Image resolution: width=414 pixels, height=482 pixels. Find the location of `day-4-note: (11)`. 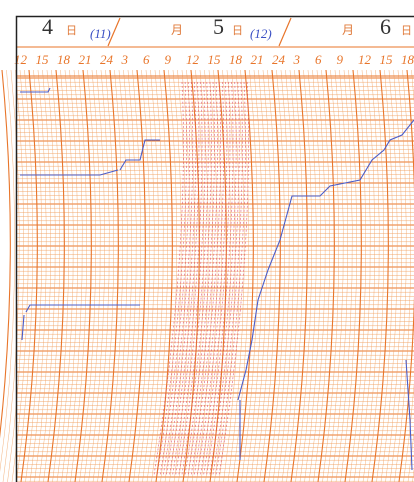

day-4-note: (11) is located at coordinates (100, 33).